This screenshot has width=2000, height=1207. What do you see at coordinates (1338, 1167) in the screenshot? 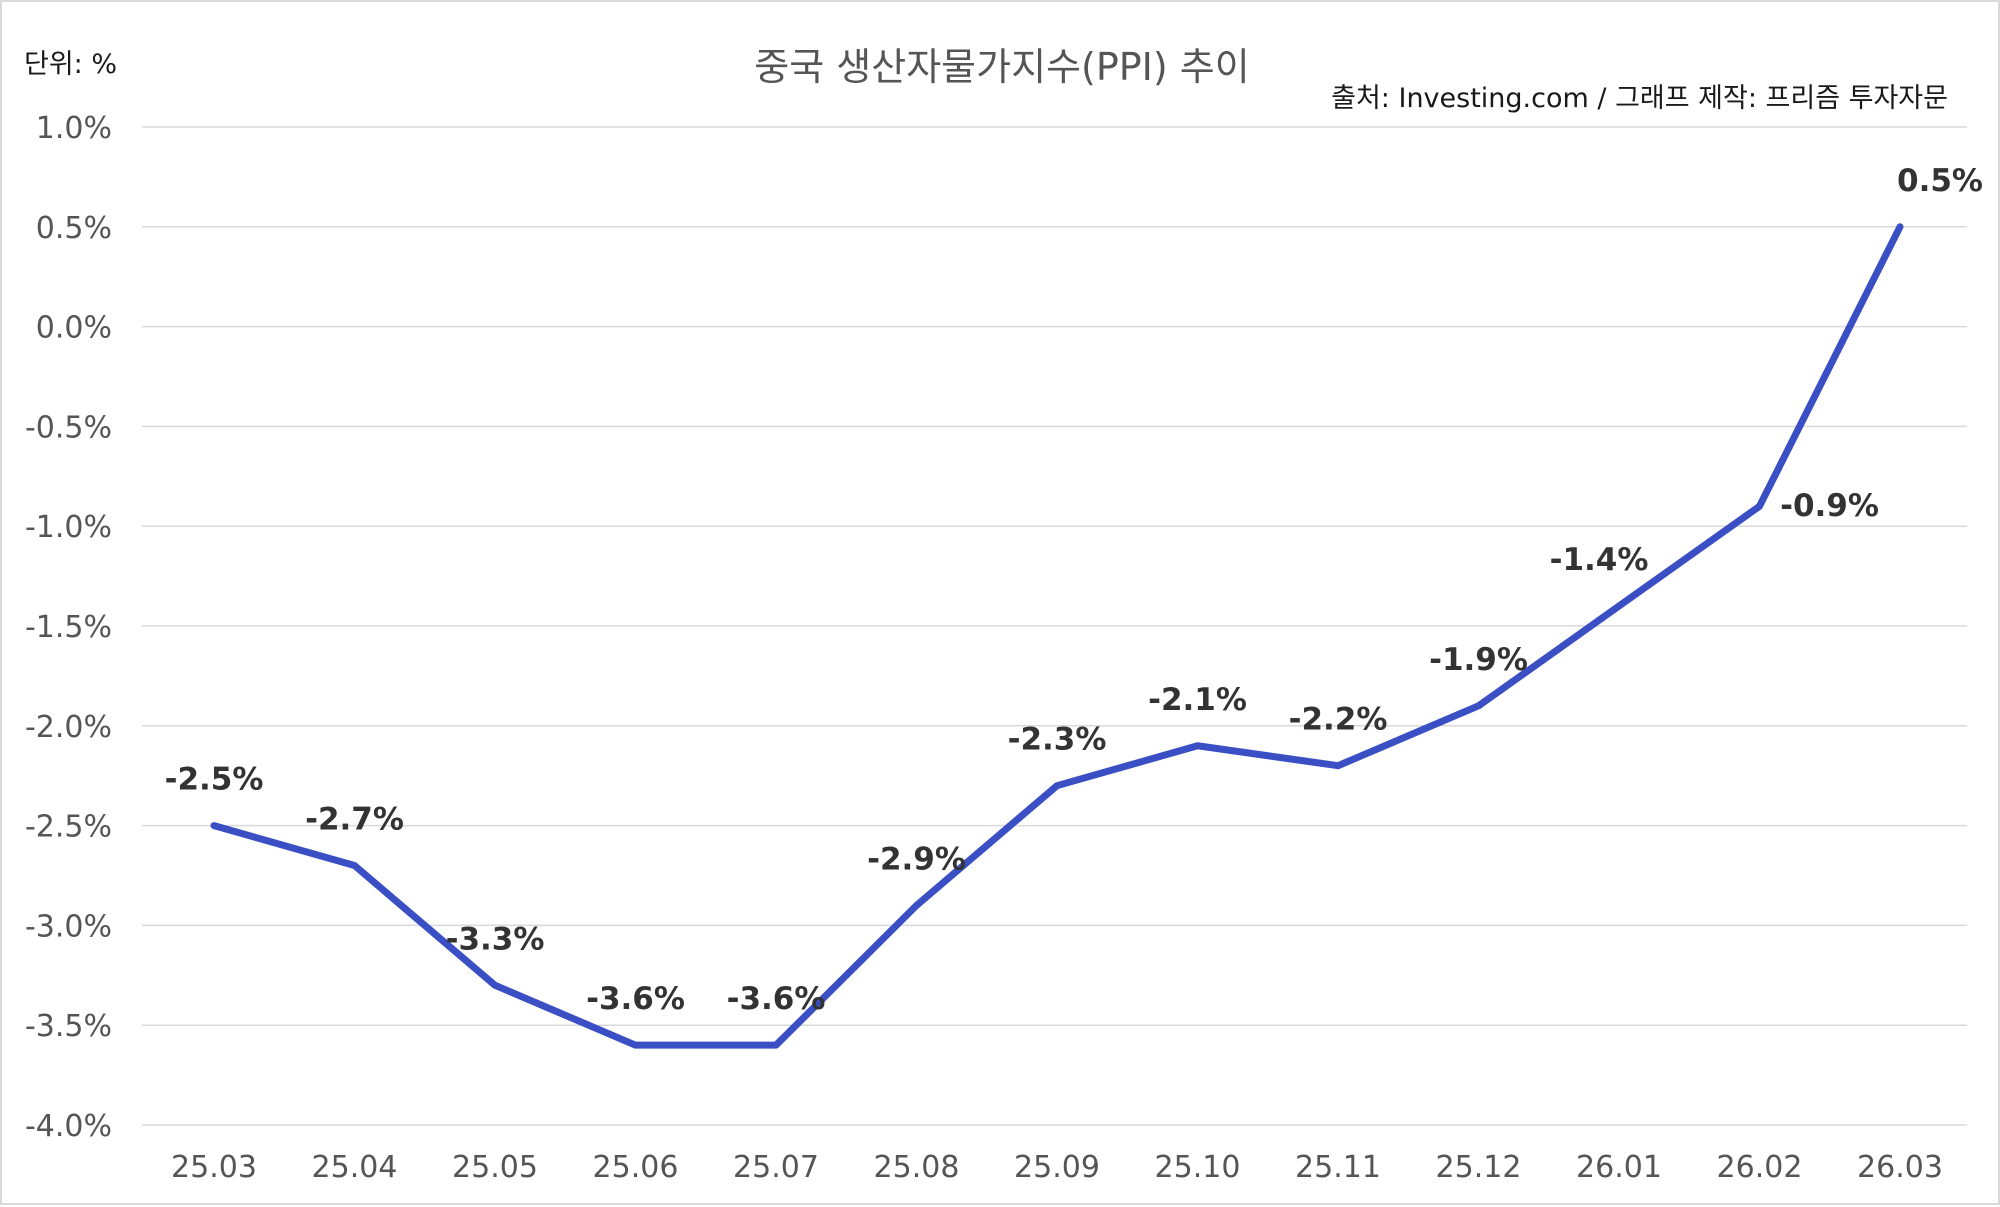
I see `x-tick-label: 25.11` at bounding box center [1338, 1167].